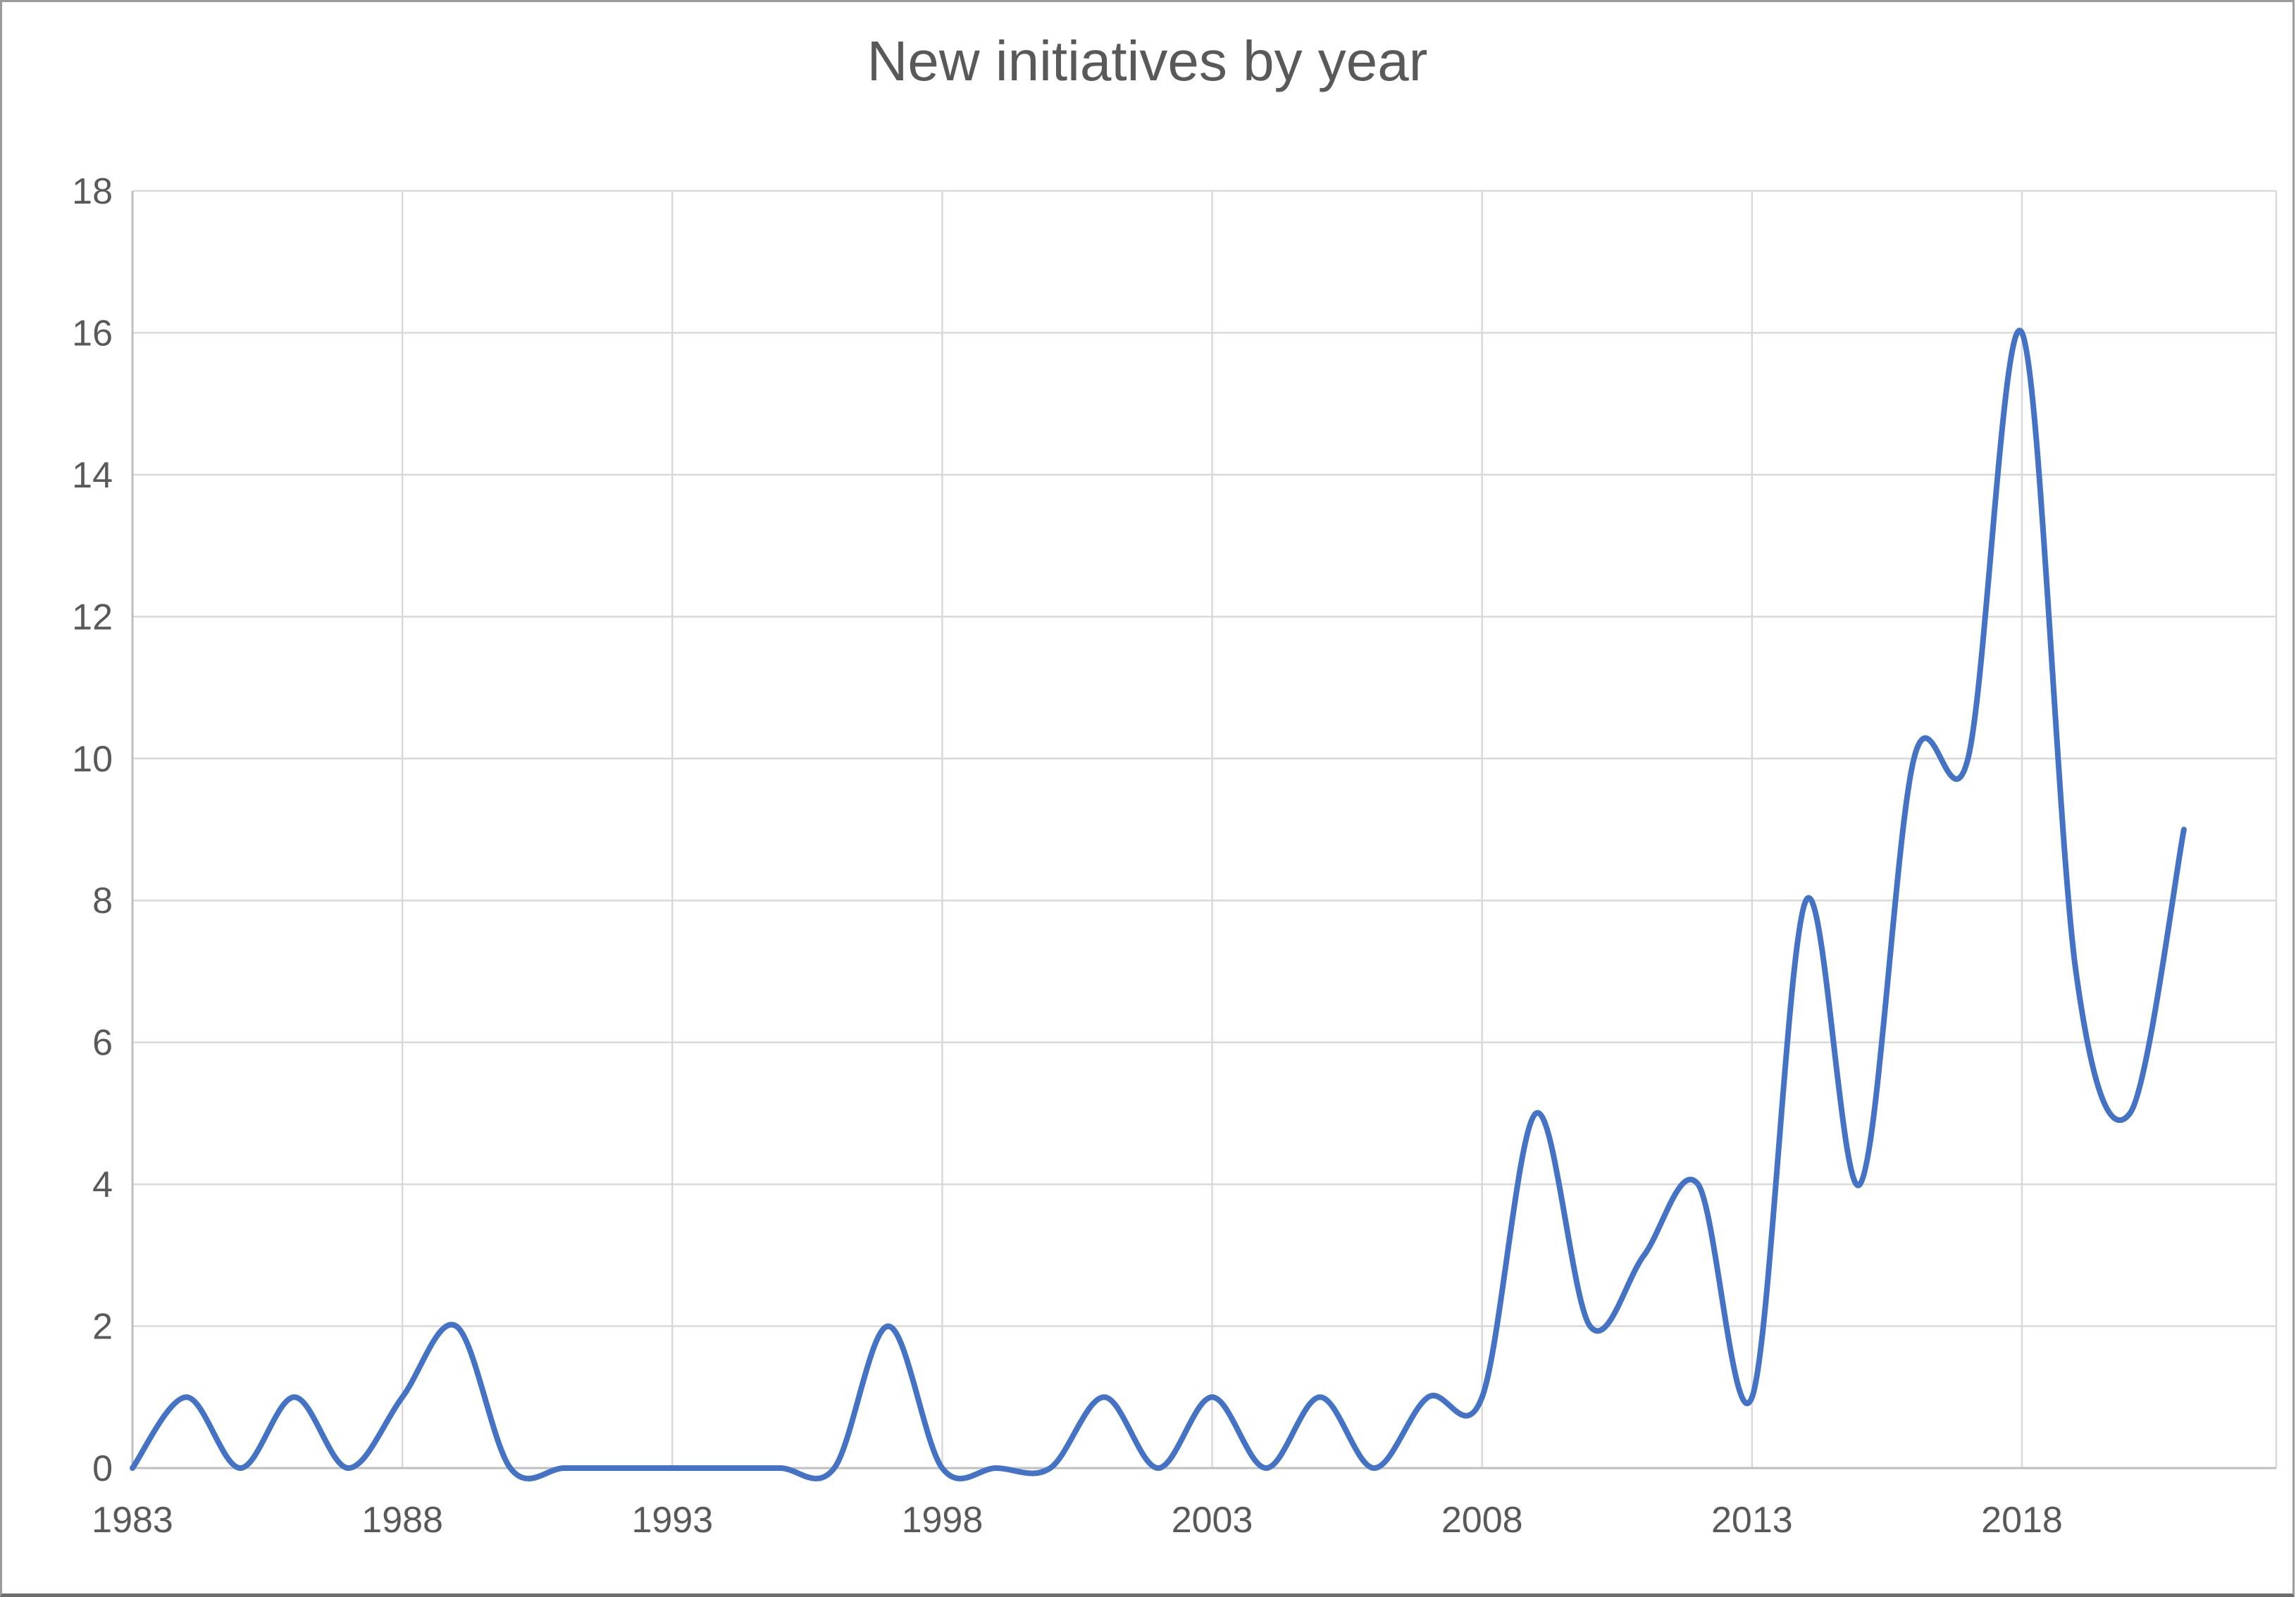 Image resolution: width=2296 pixels, height=1597 pixels. Describe the element at coordinates (1077, 1520) in the screenshot. I see `x-axis-tick-labels: 1983 1988 1993 1998 2003 2008 2013 2018` at that location.